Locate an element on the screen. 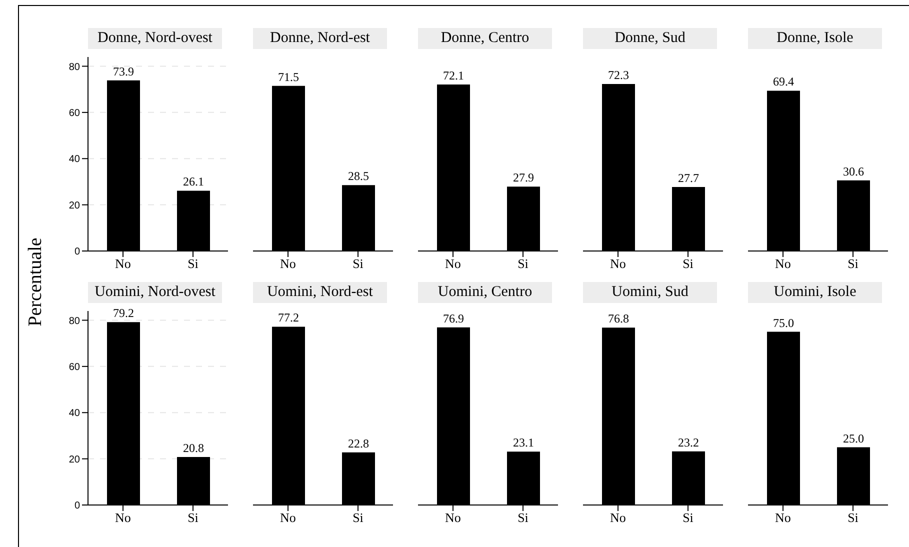 The image size is (909, 547). chart-title: Donne, Centro is located at coordinates (485, 38).